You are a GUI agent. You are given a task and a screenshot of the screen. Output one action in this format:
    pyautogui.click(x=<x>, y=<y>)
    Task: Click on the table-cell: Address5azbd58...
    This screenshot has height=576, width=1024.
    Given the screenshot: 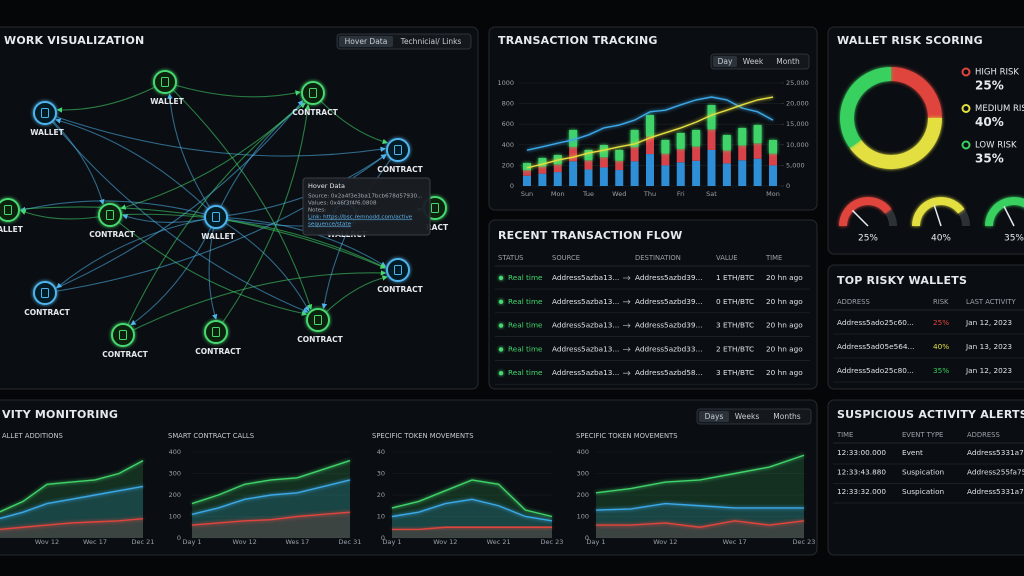 What is the action you would take?
    pyautogui.click(x=669, y=372)
    